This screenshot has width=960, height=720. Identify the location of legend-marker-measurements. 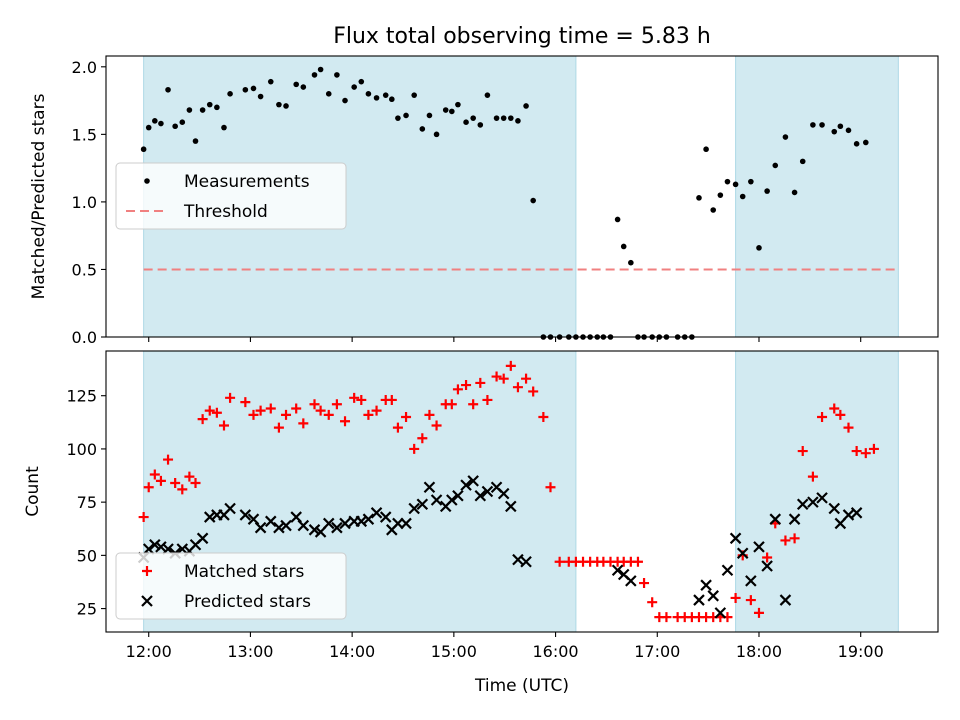
(147, 181).